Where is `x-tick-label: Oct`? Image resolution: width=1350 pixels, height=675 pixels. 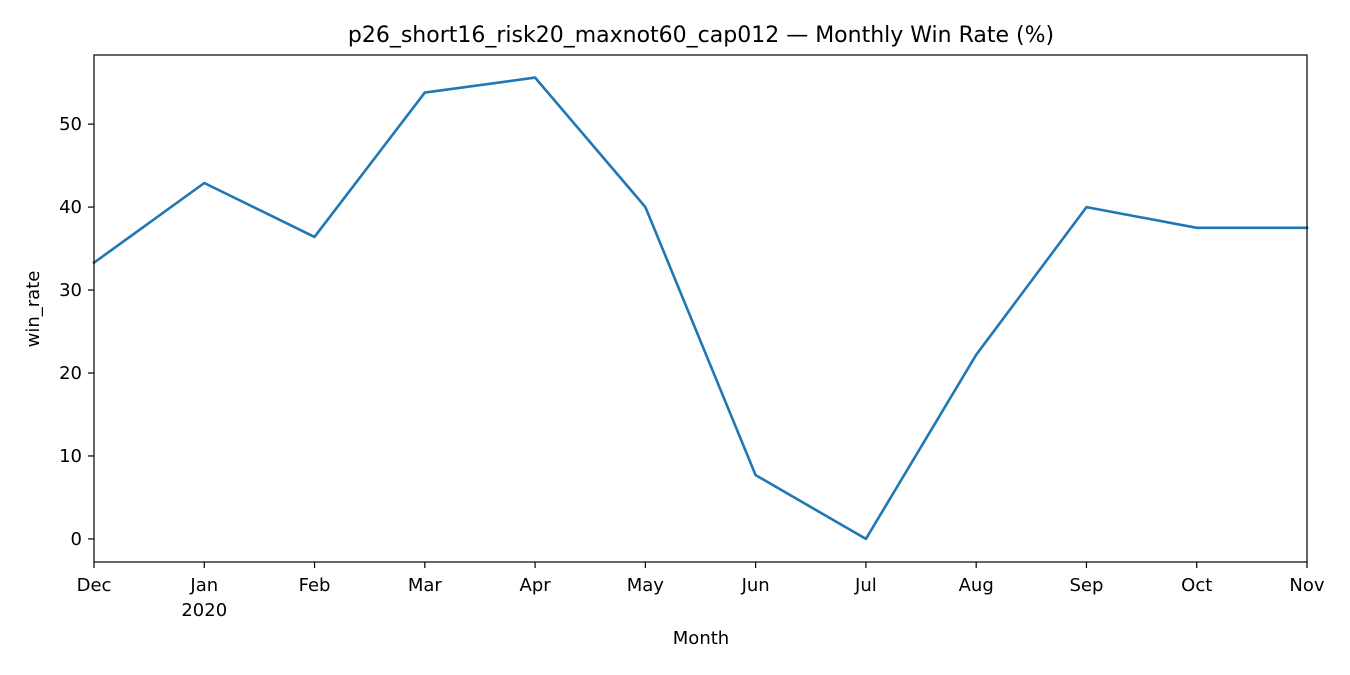
x-tick-label: Oct is located at coordinates (1196, 585).